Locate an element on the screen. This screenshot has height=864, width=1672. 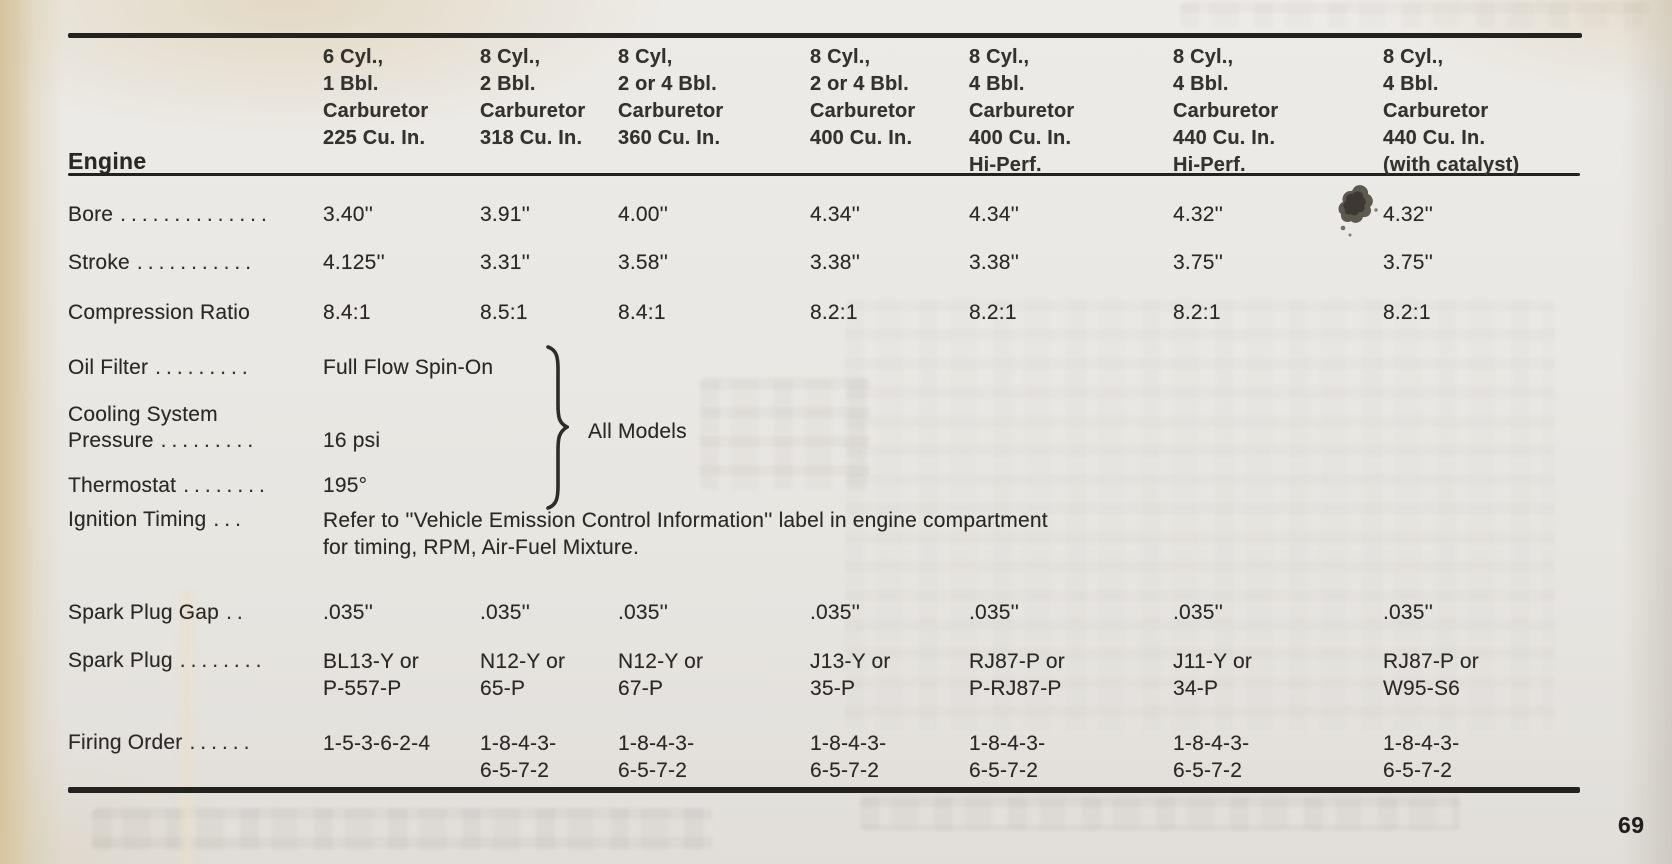
spec-value: N12-Y or 67-P is located at coordinates (661, 675).